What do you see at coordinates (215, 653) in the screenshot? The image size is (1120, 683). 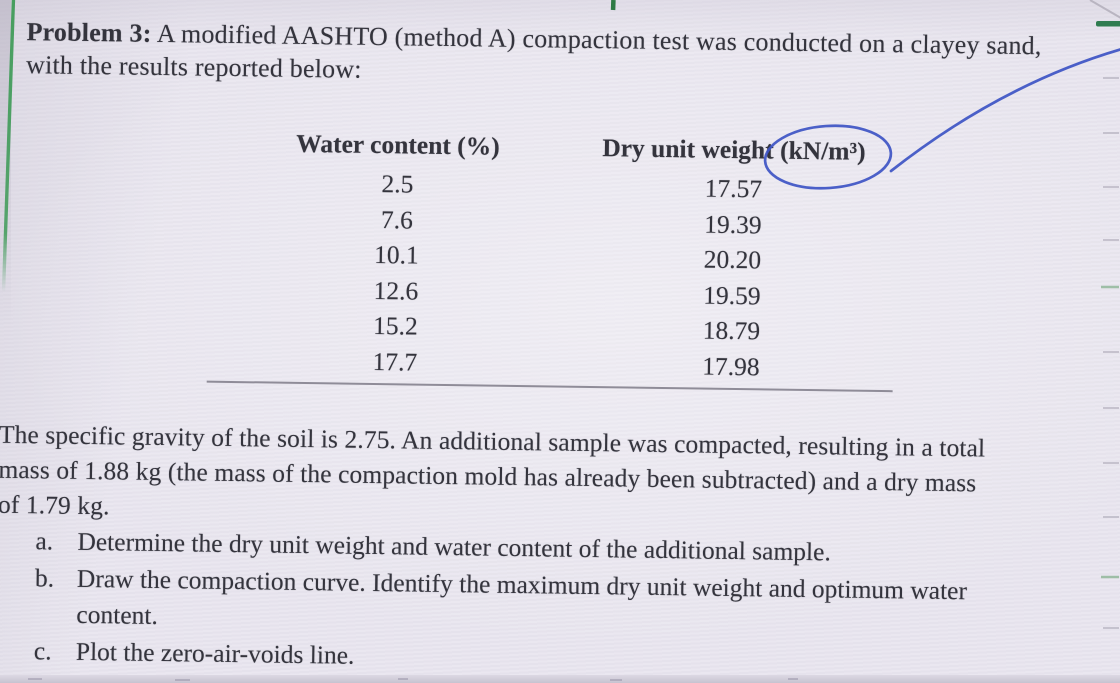 I see `task-text: Plot the zero-air-voids line.` at bounding box center [215, 653].